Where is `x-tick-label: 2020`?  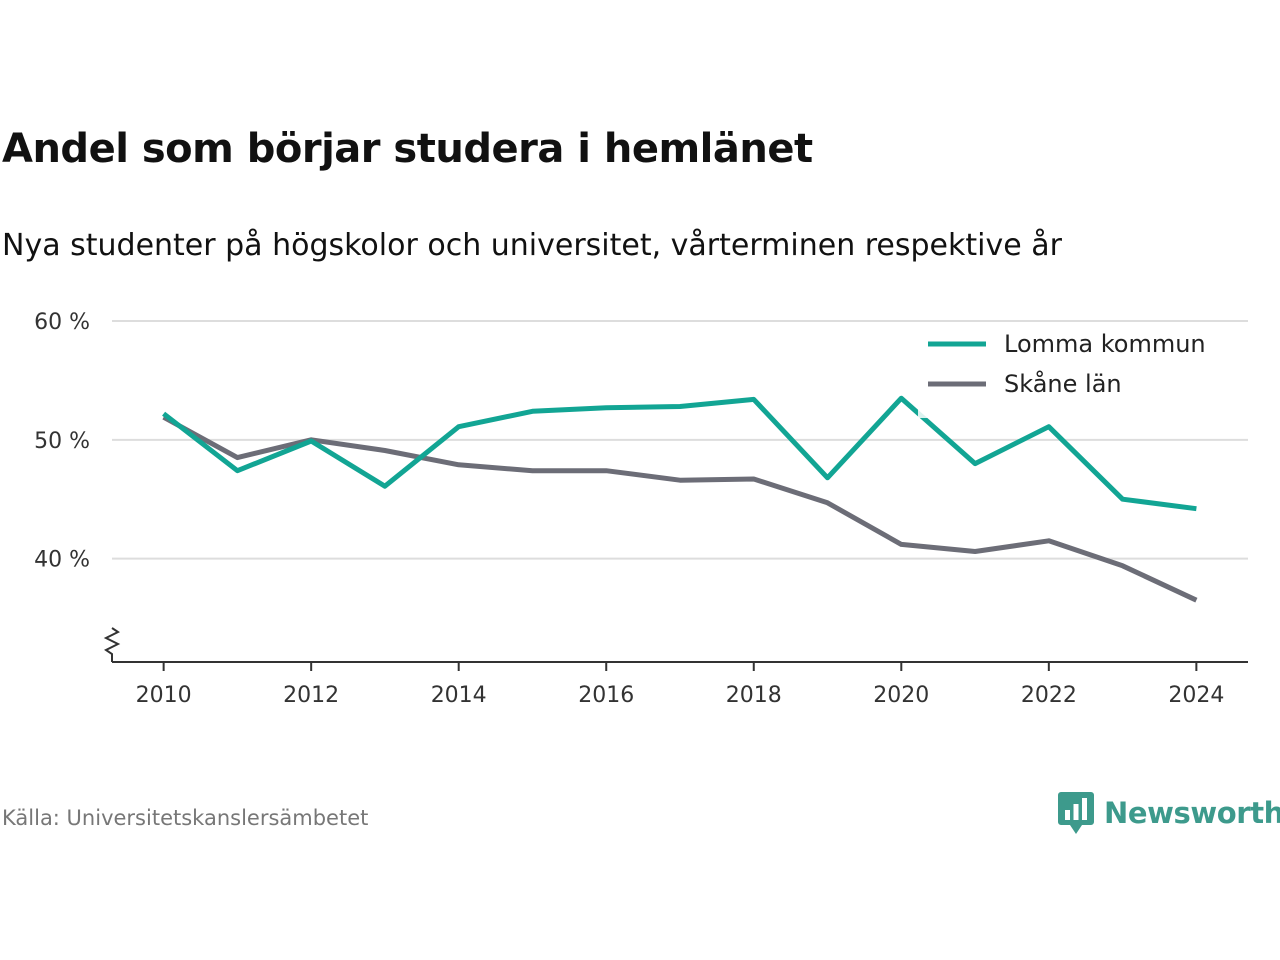
x-tick-label: 2020 is located at coordinates (901, 695).